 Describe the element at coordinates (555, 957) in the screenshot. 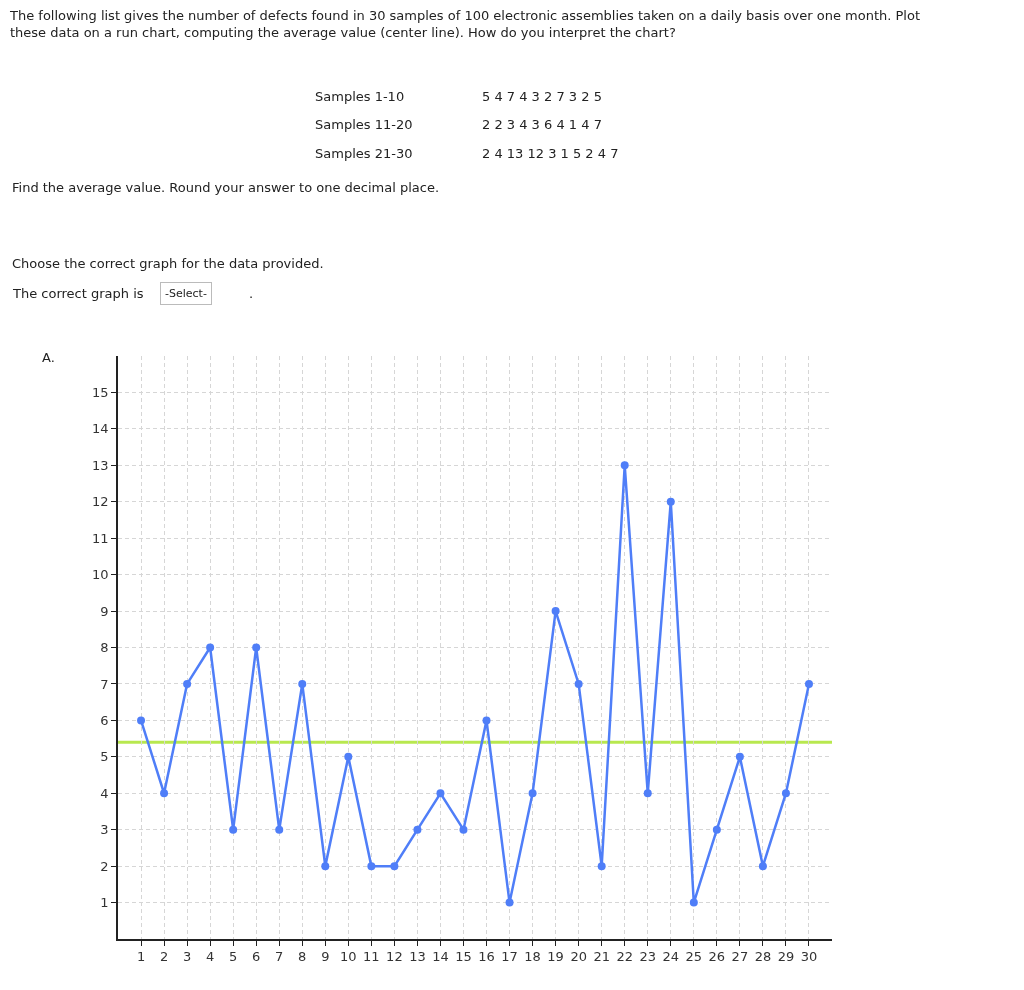

I see `x-tick-label: 19` at that location.